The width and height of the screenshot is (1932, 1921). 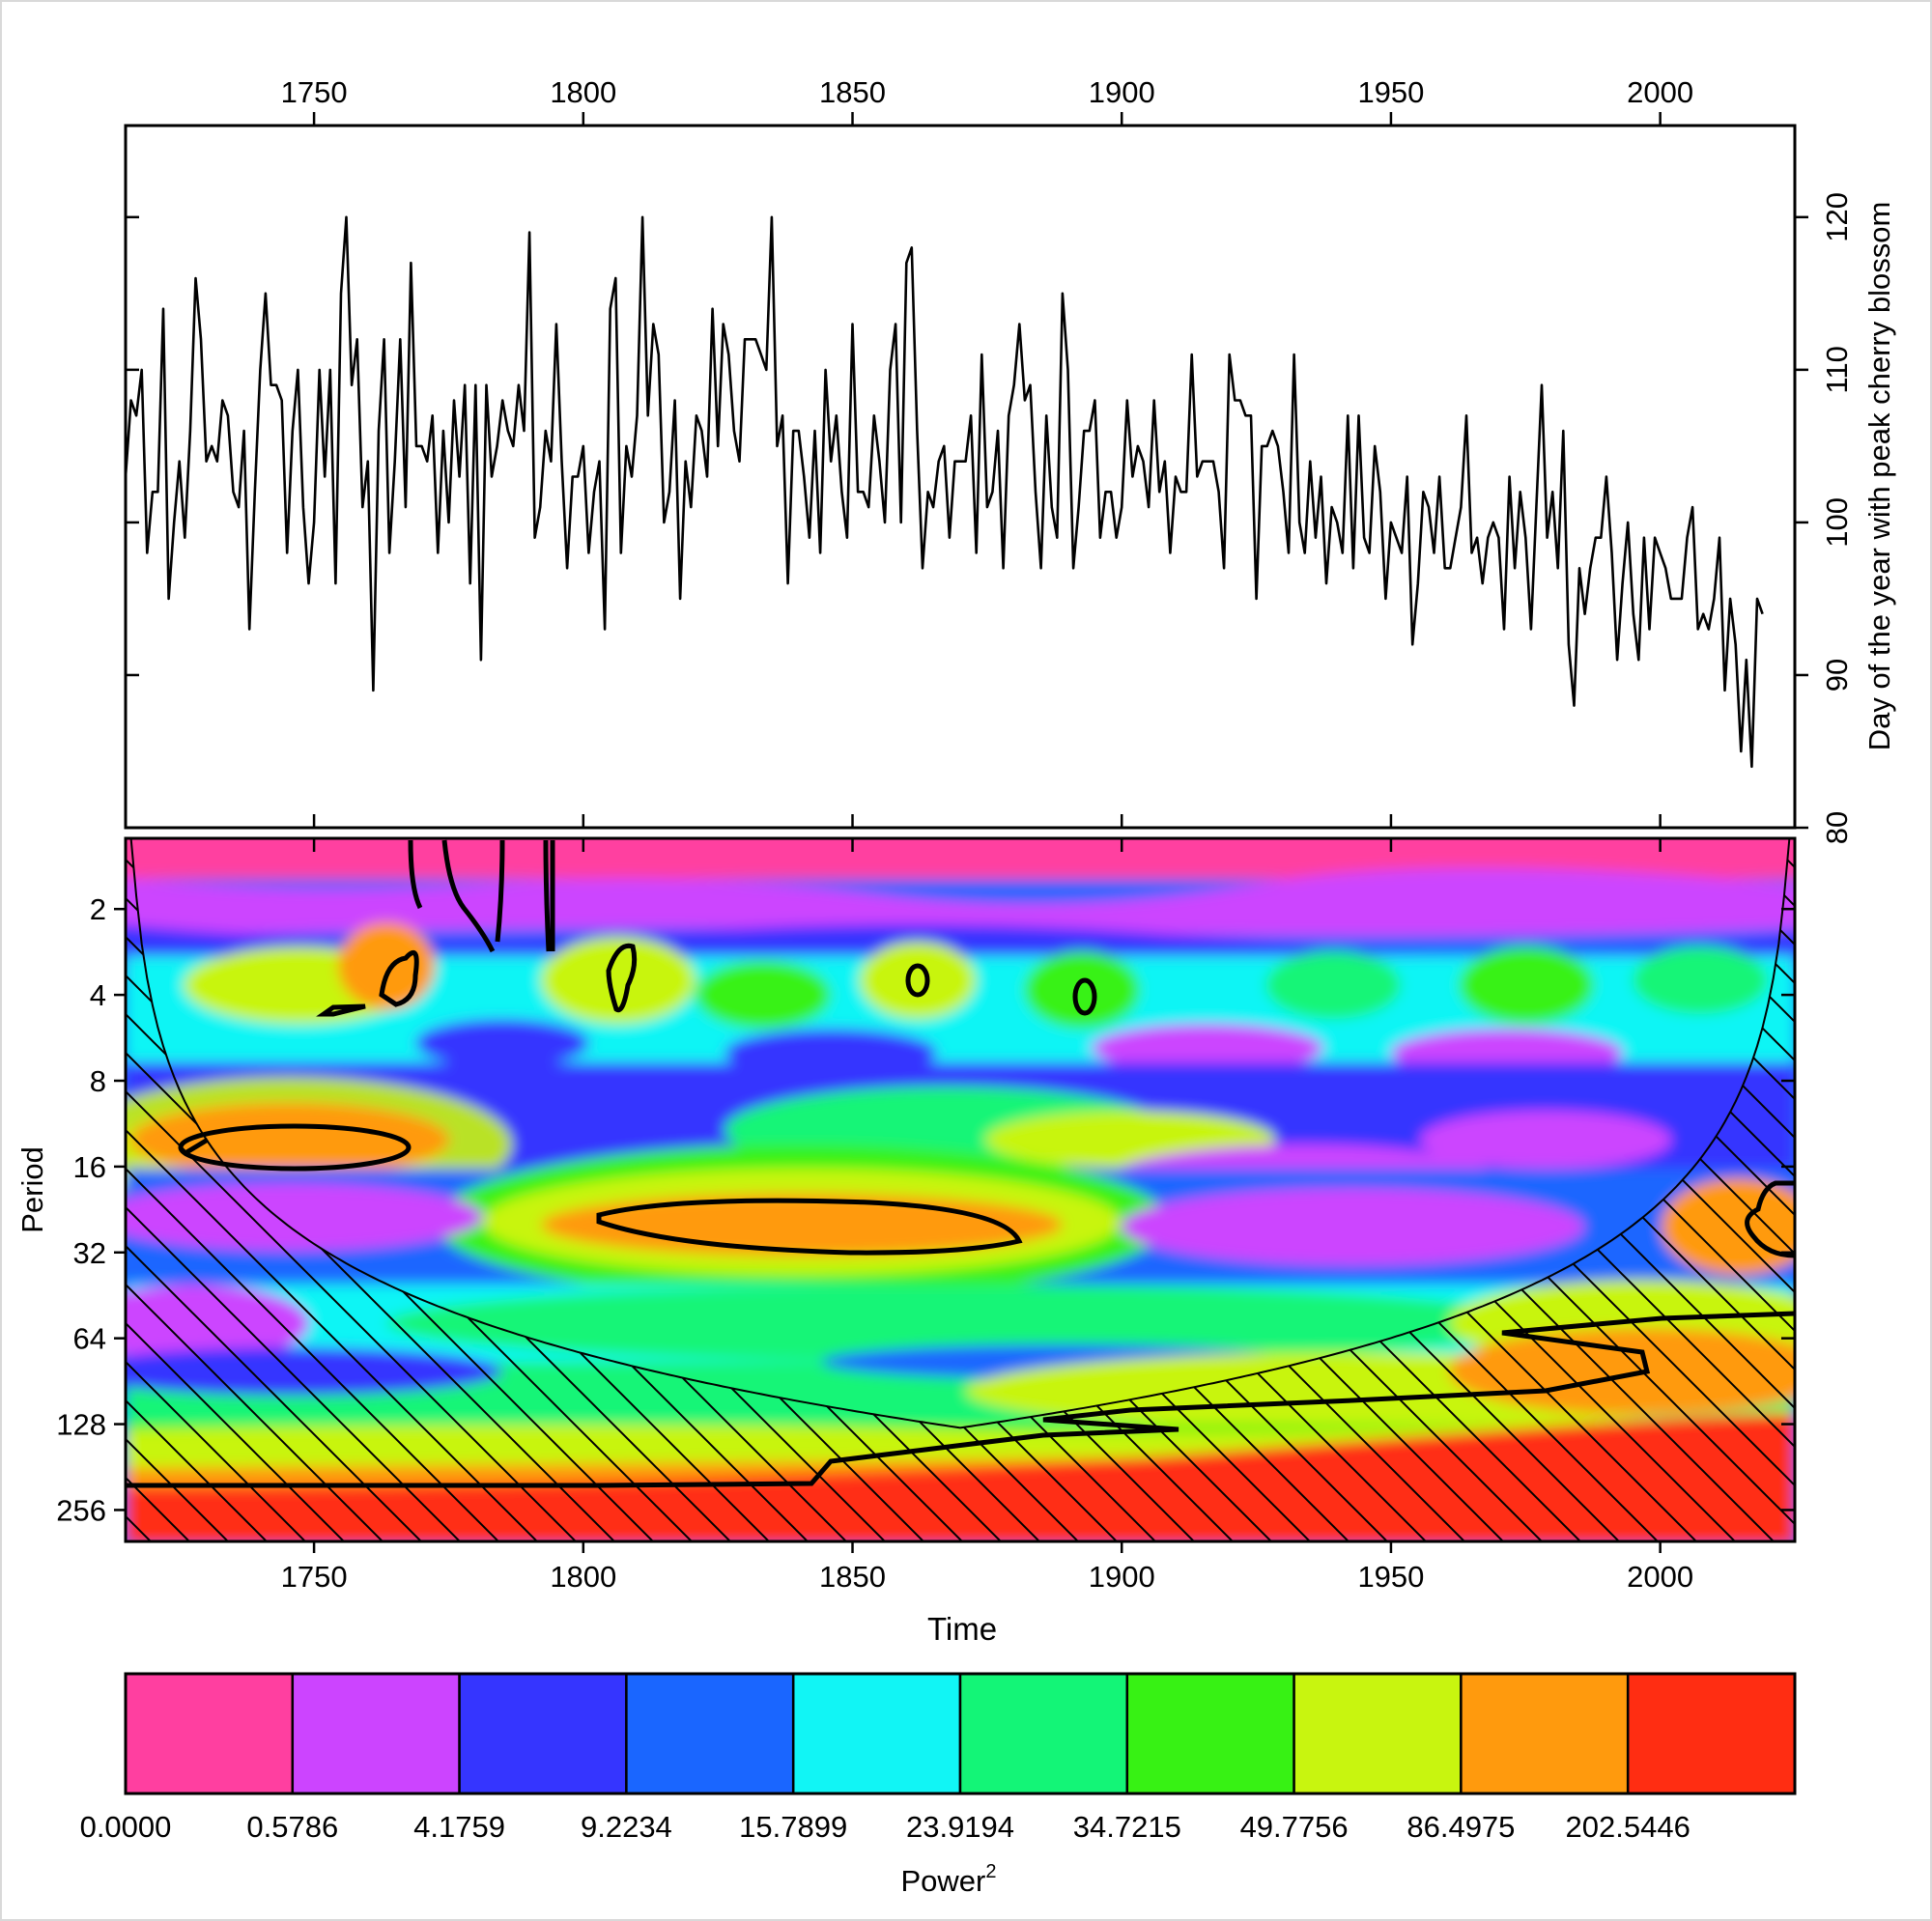 I want to click on x-axis-label-time: Time, so click(x=962, y=1629).